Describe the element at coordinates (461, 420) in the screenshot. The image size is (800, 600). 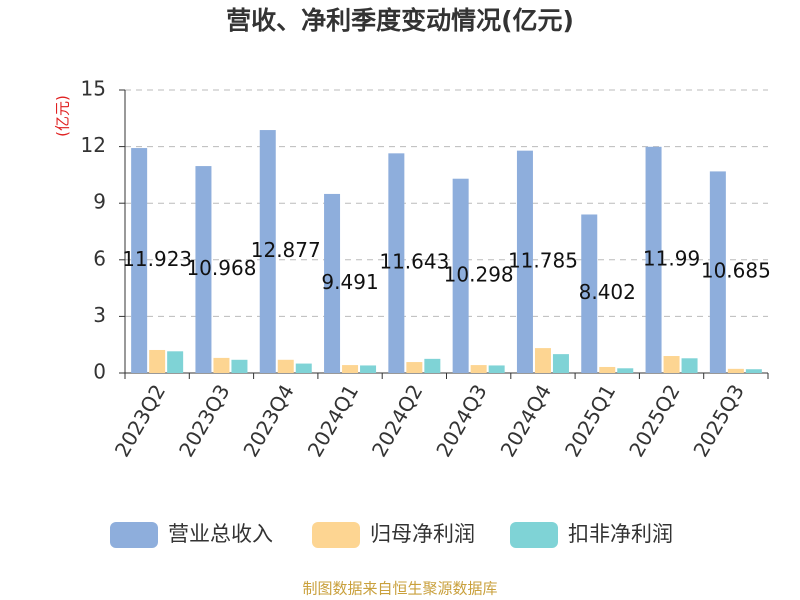
I see `x-tick-label: 2024Q3` at that location.